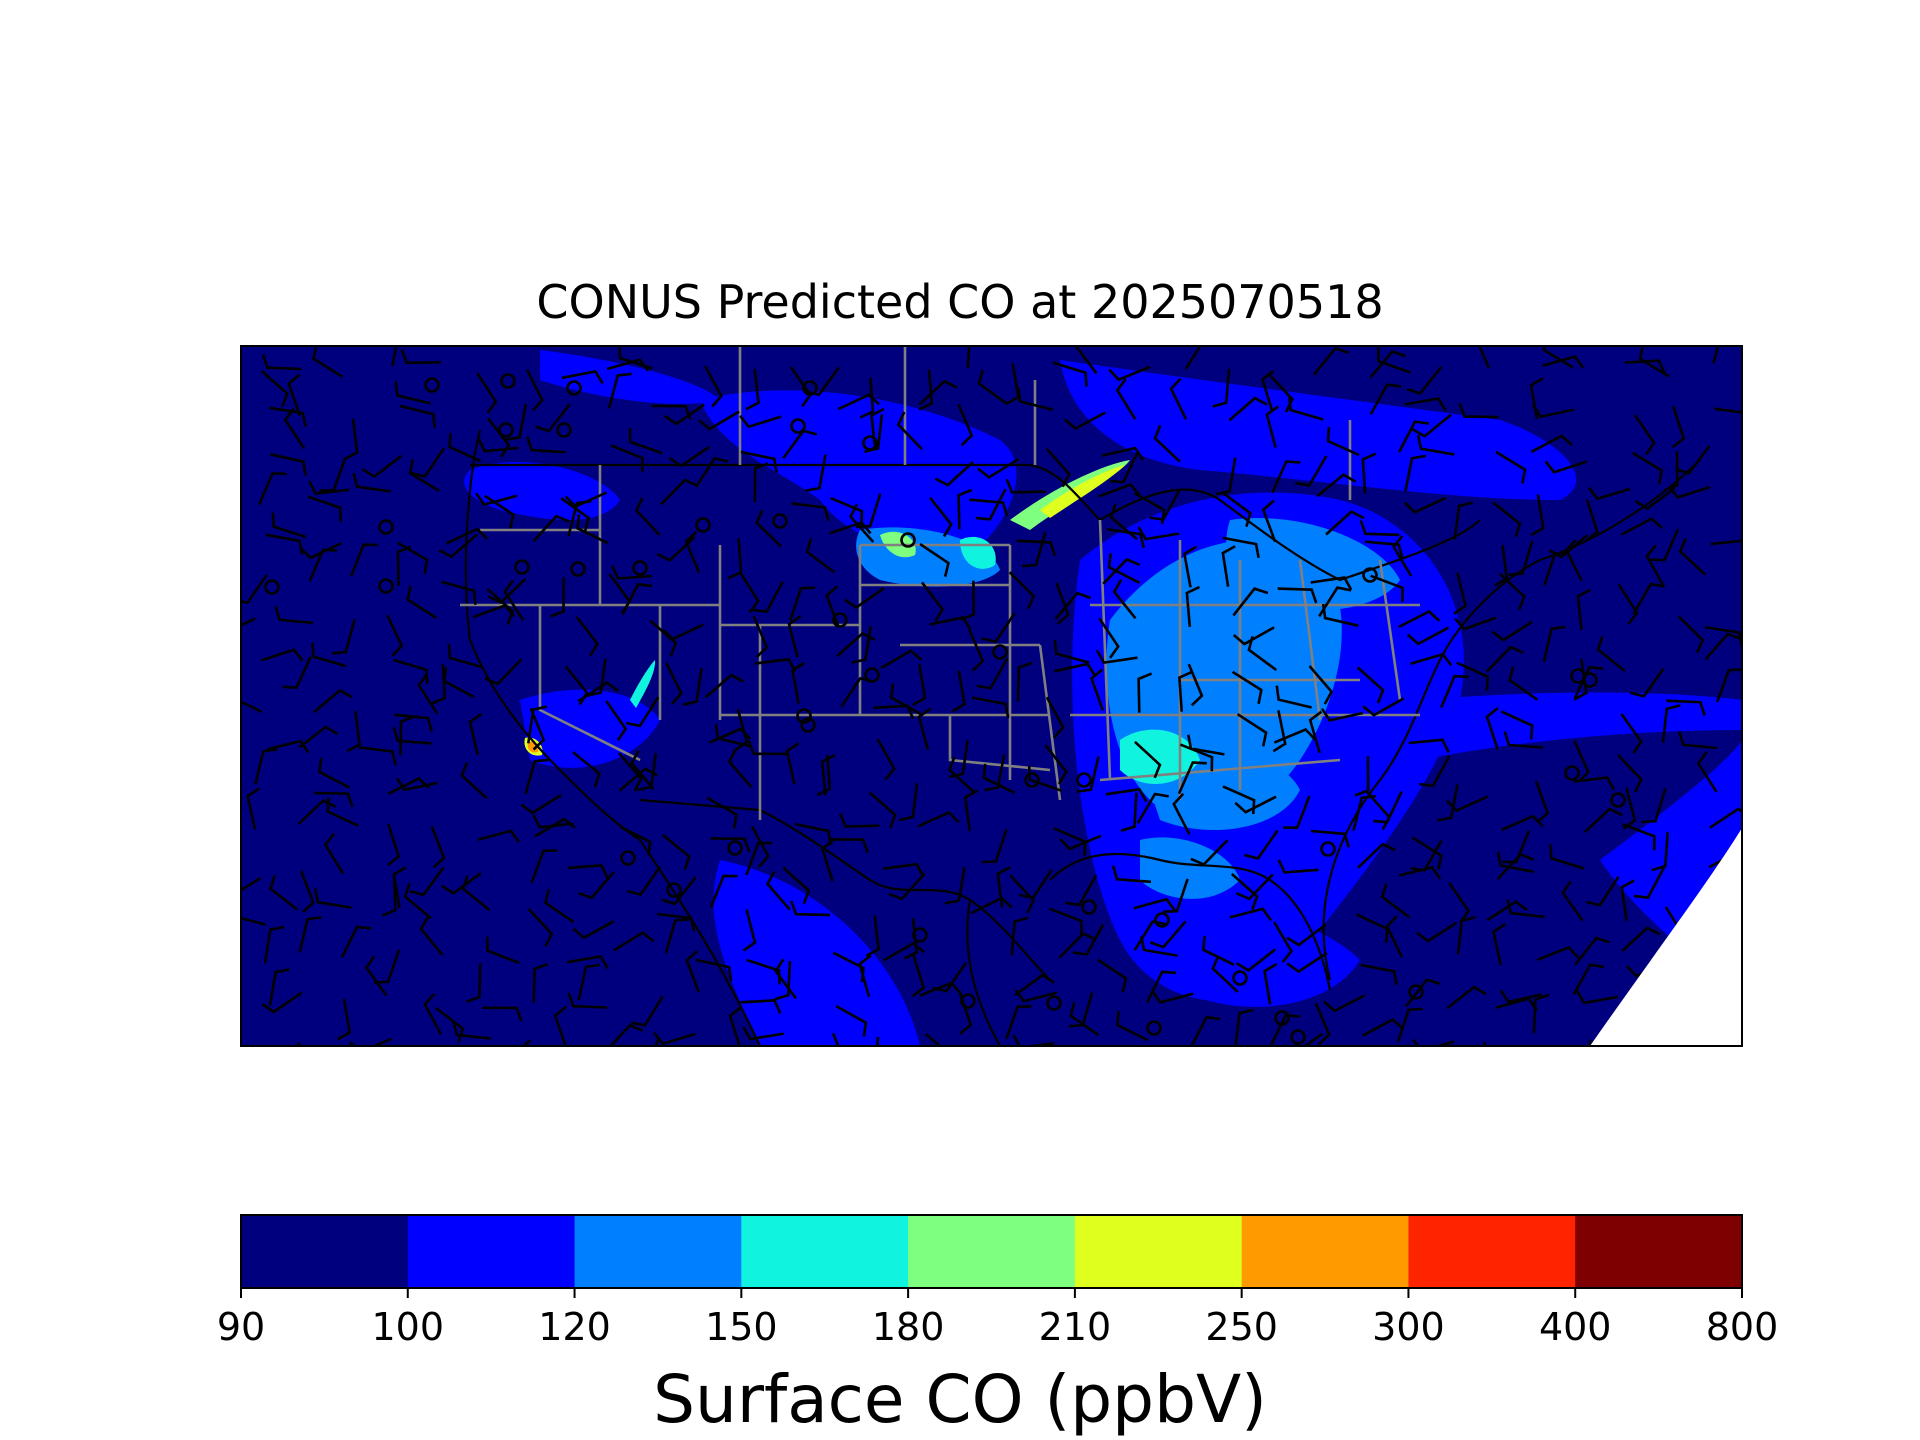  I want to click on colorbar-tick-label: 250, so click(1241, 1327).